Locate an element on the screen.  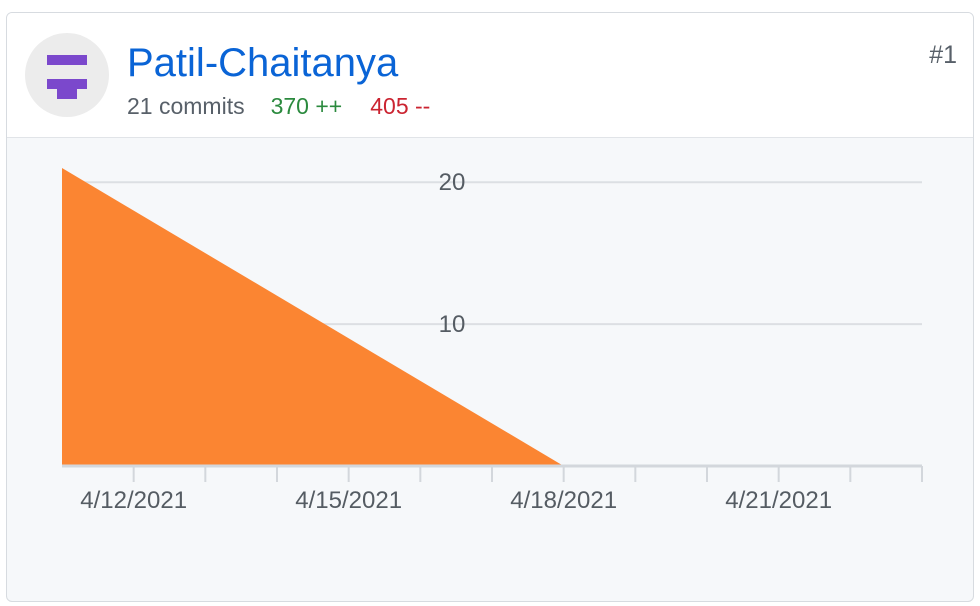
contributor-stats: 21 commits 370 ++ 405 -- is located at coordinates (278, 106).